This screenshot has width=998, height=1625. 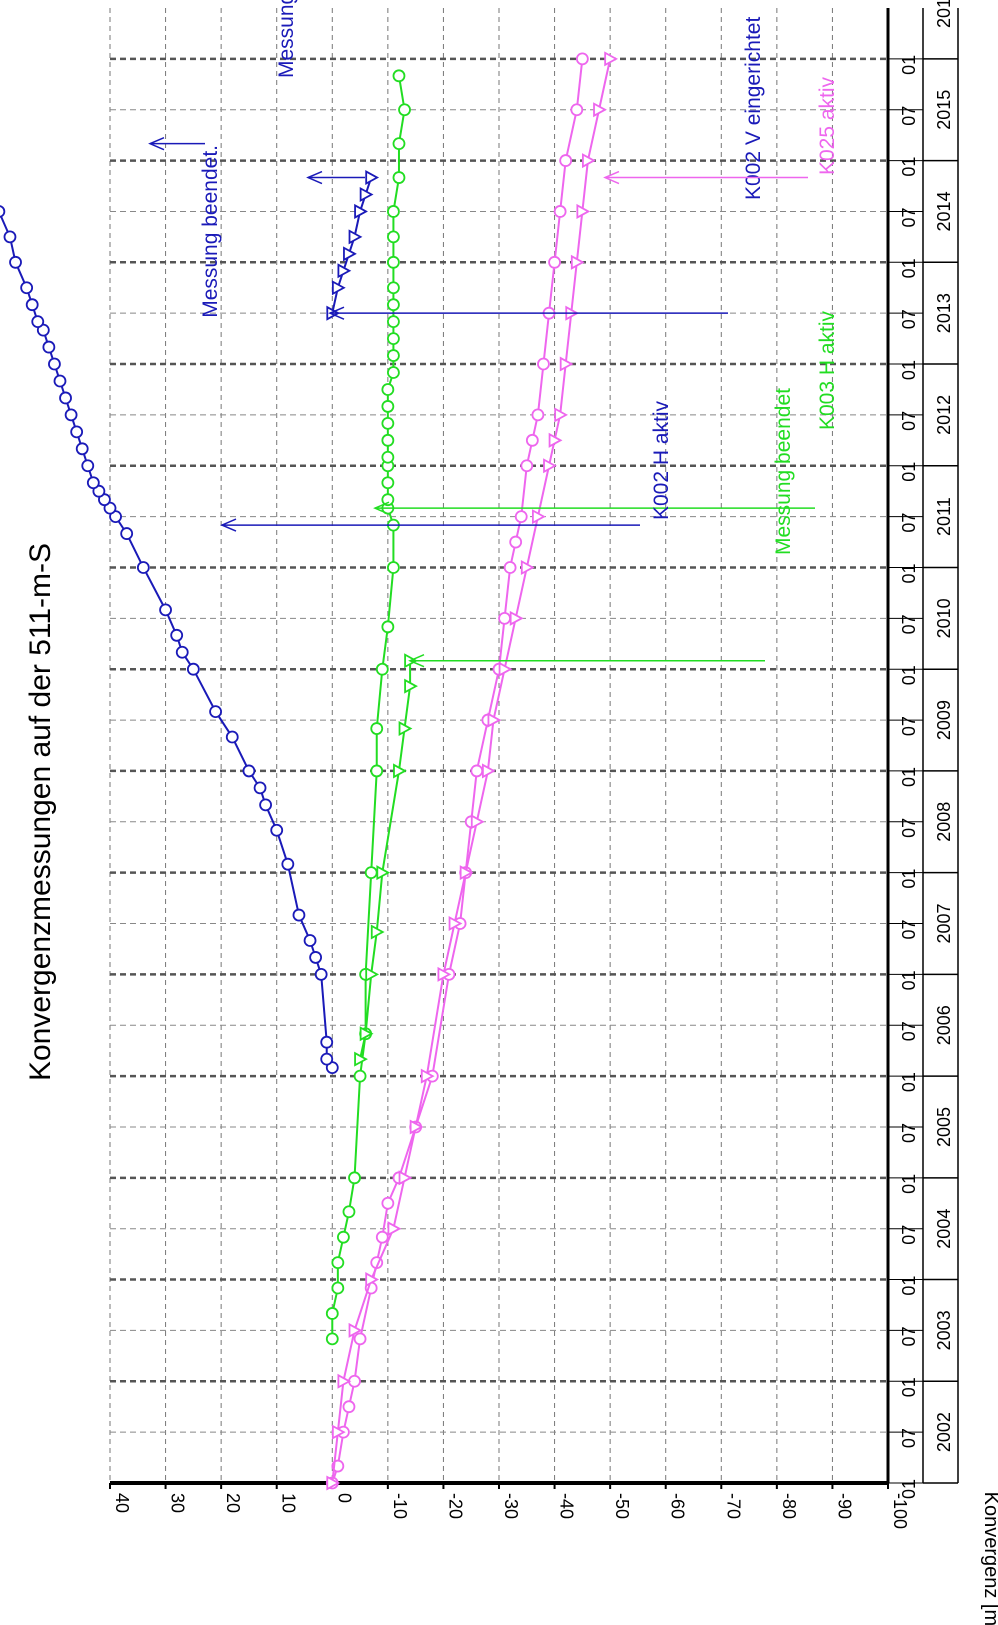 I want to click on year-label: 2014, so click(x=944, y=211).